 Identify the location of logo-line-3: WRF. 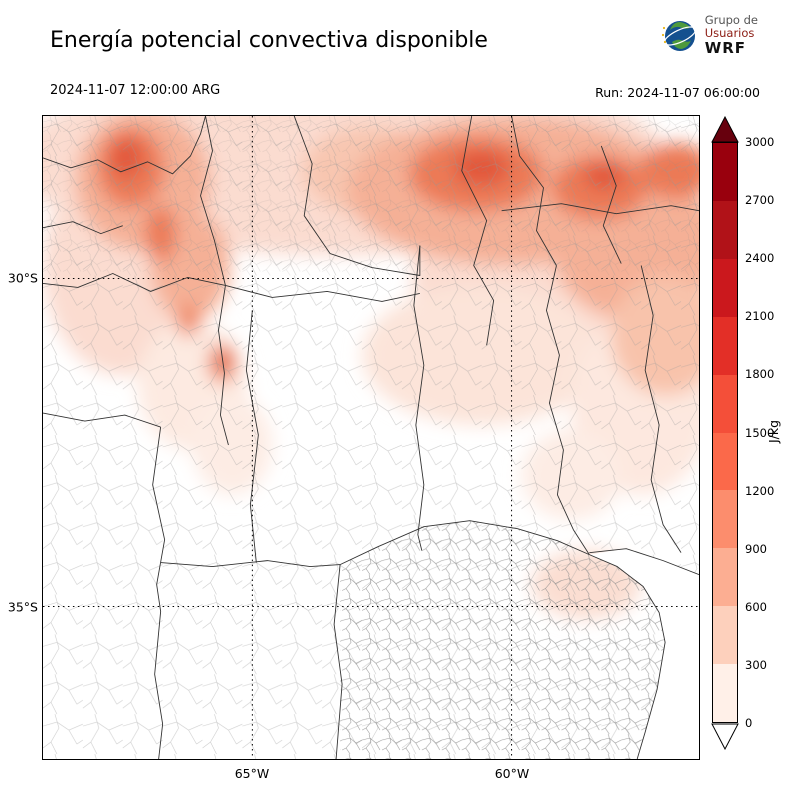
(725, 48).